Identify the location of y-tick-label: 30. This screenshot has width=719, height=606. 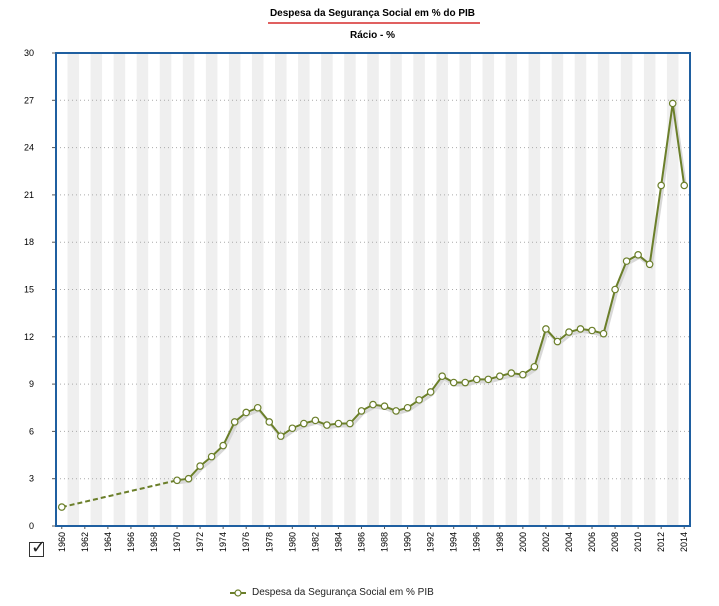
(29, 53).